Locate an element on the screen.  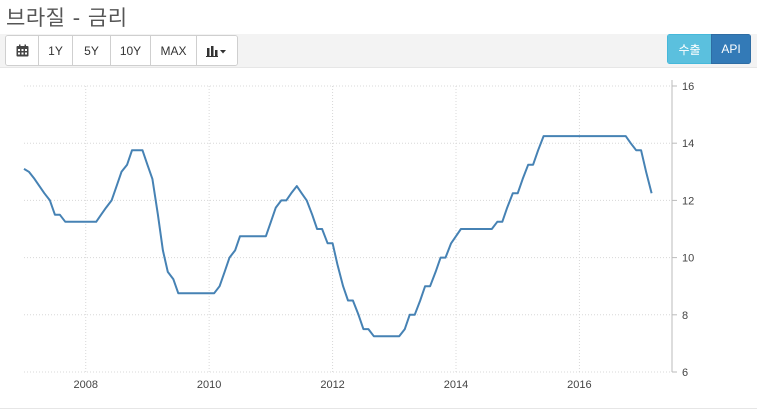
calendar-button is located at coordinates (22, 50).